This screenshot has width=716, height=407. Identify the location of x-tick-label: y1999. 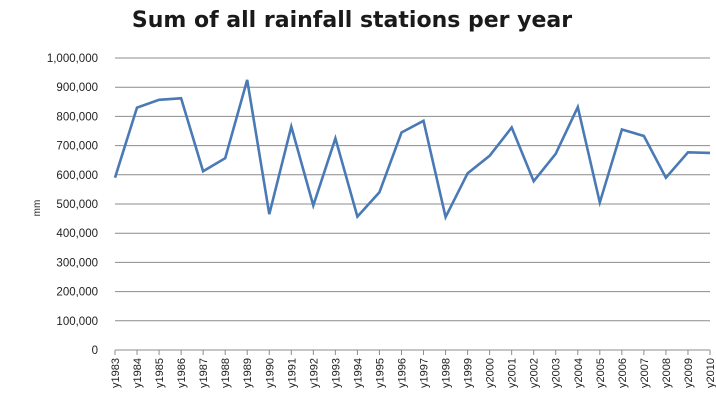
(469, 373).